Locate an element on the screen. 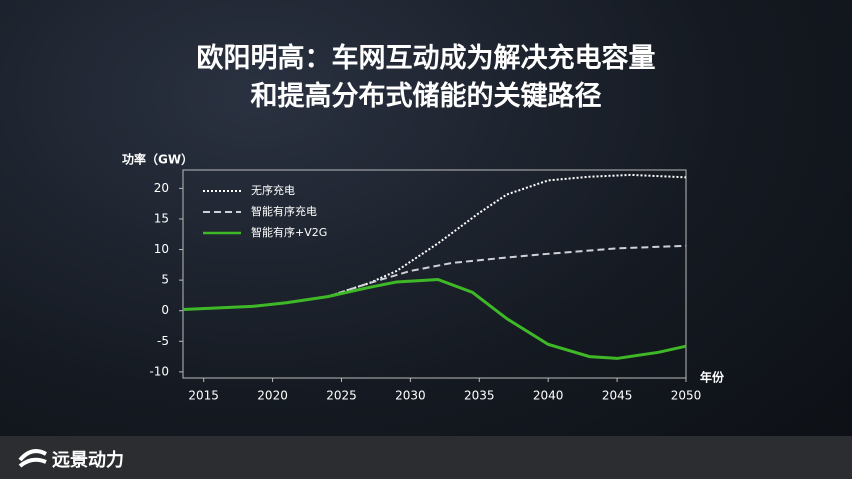 This screenshot has width=852, height=479. title-line: 欧阳明高：车网互动成为解决充电容量 is located at coordinates (426, 58).